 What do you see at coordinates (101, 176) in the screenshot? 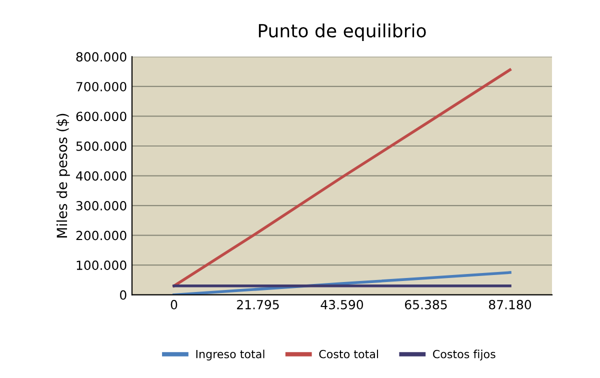
I see `y-tick-label: 400.000` at bounding box center [101, 176].